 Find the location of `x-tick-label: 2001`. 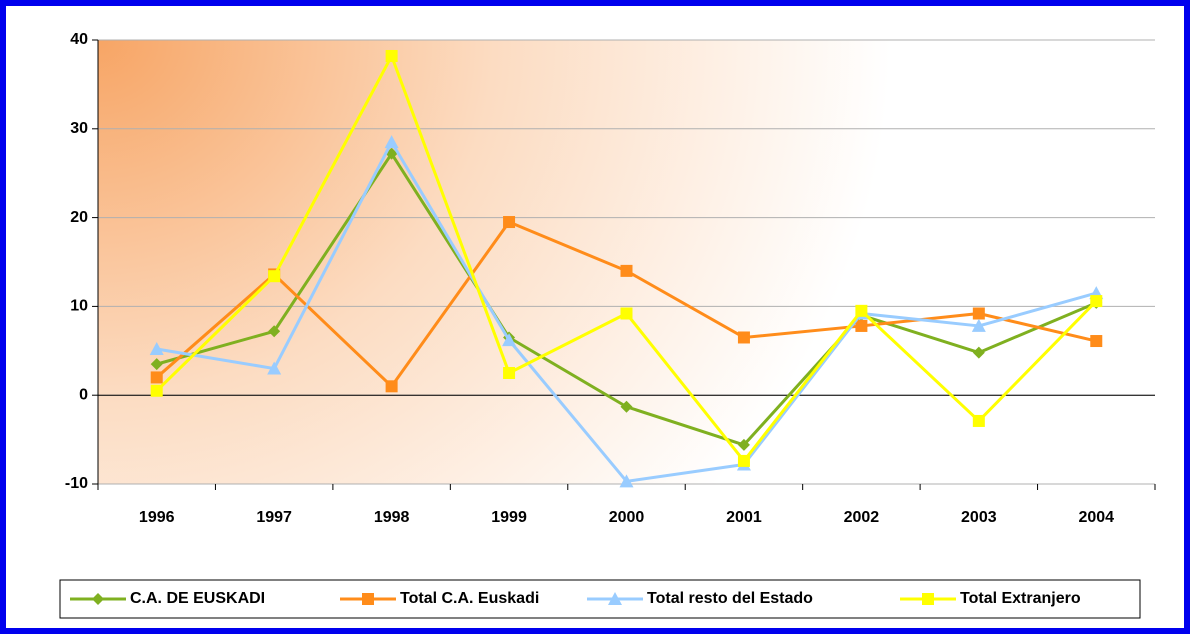

x-tick-label: 2001 is located at coordinates (744, 517).